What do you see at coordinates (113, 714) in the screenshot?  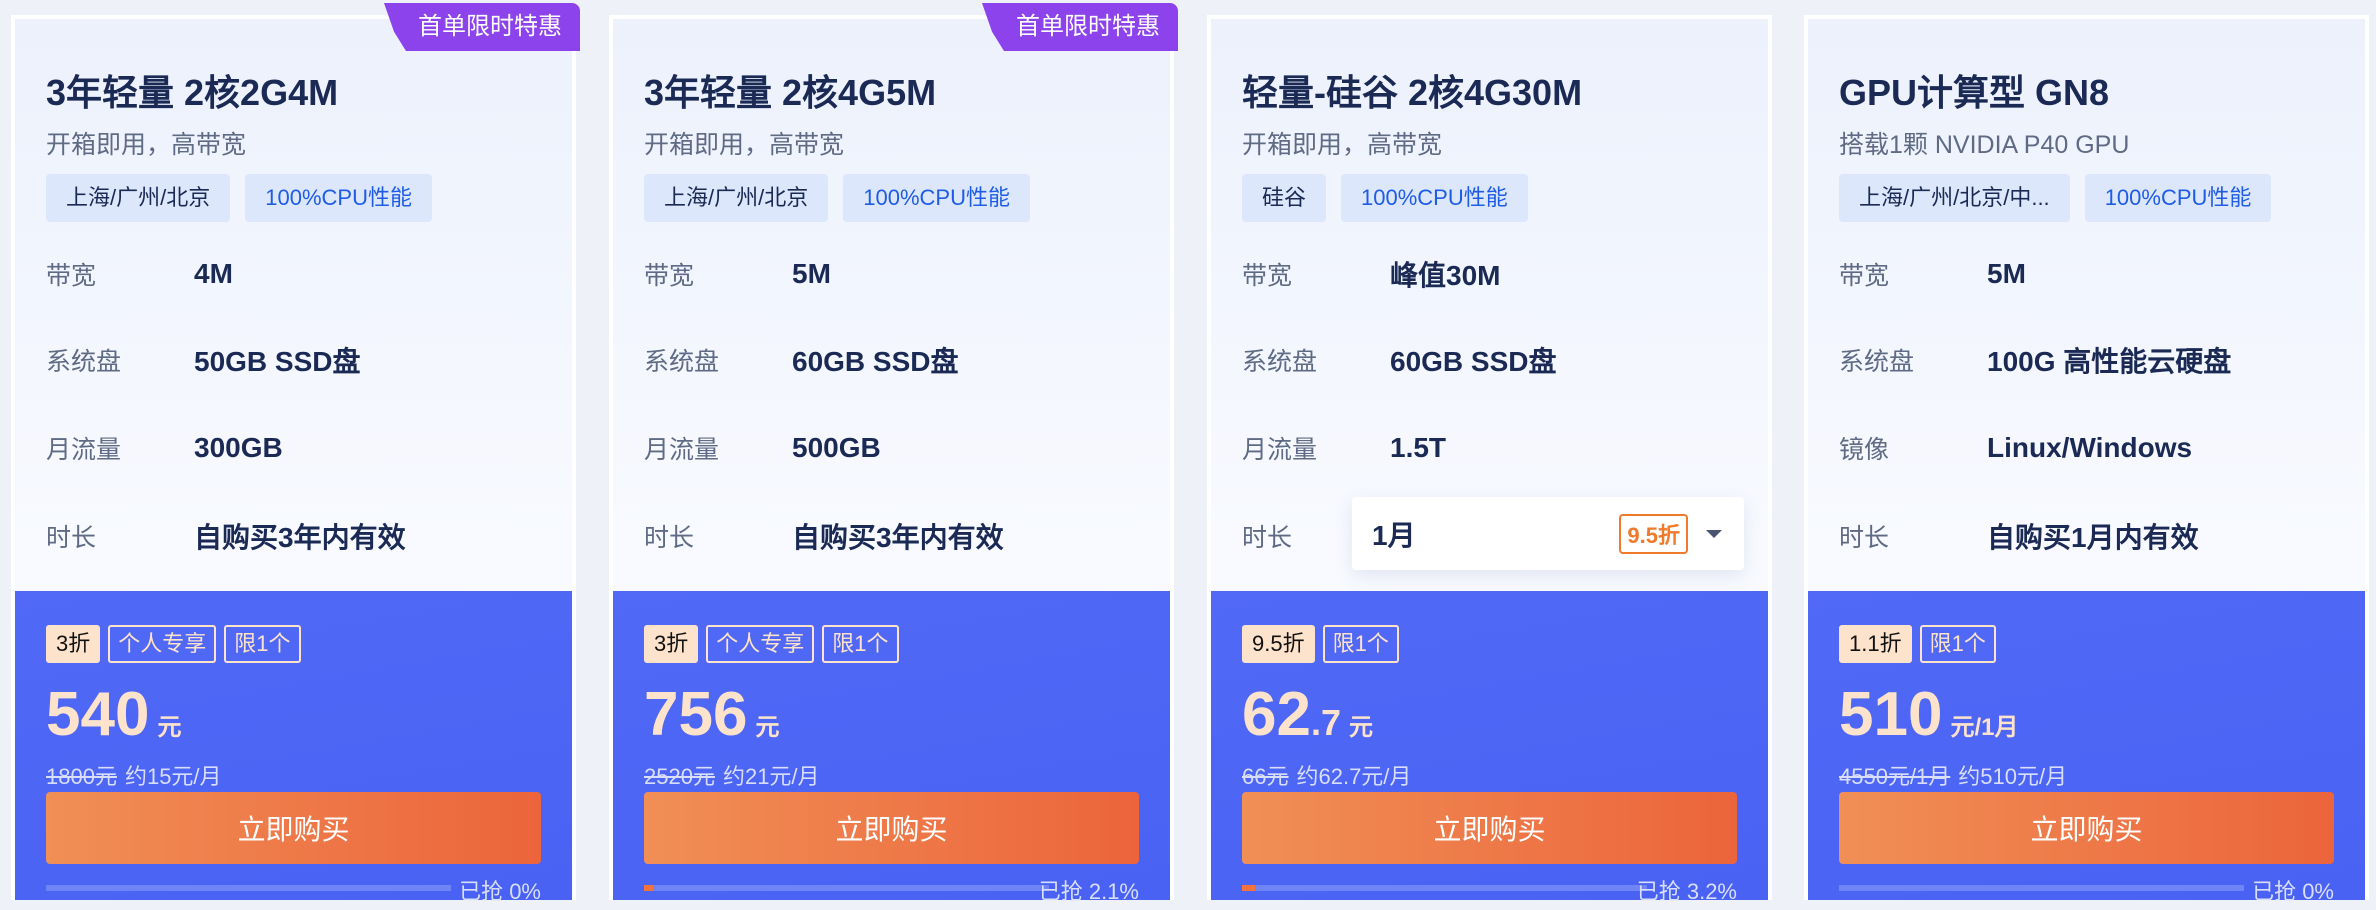 I see `price: 540 元` at bounding box center [113, 714].